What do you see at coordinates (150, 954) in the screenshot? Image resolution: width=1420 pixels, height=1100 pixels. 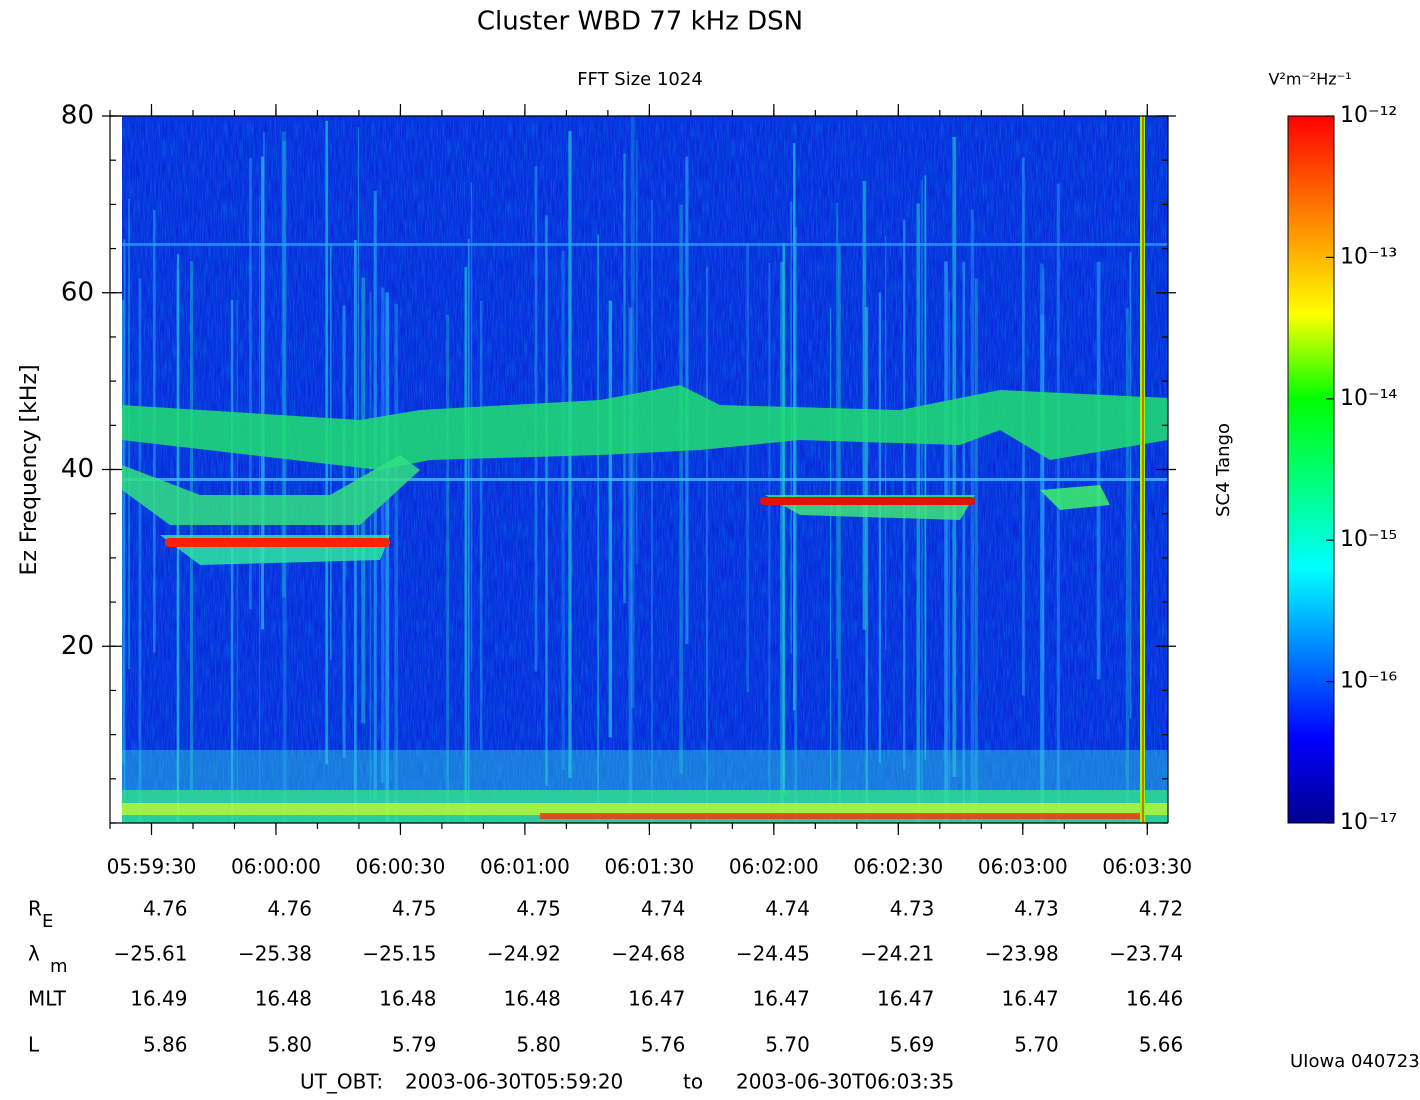 I see `ephemeris-value: −25.61` at bounding box center [150, 954].